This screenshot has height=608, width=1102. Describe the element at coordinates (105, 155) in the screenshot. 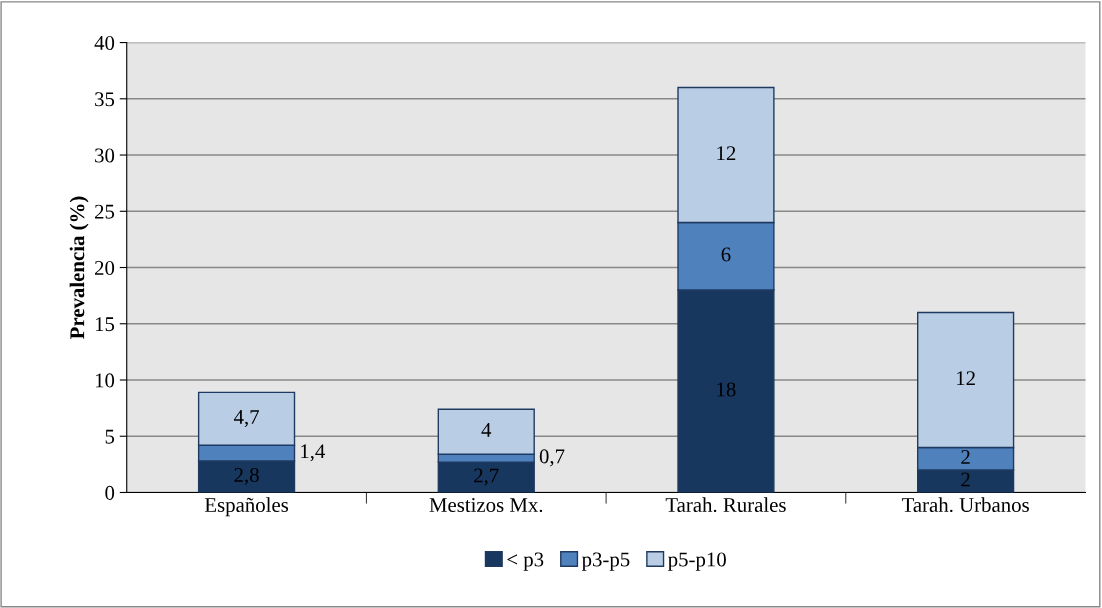

I see `y-tick-label: 30` at that location.